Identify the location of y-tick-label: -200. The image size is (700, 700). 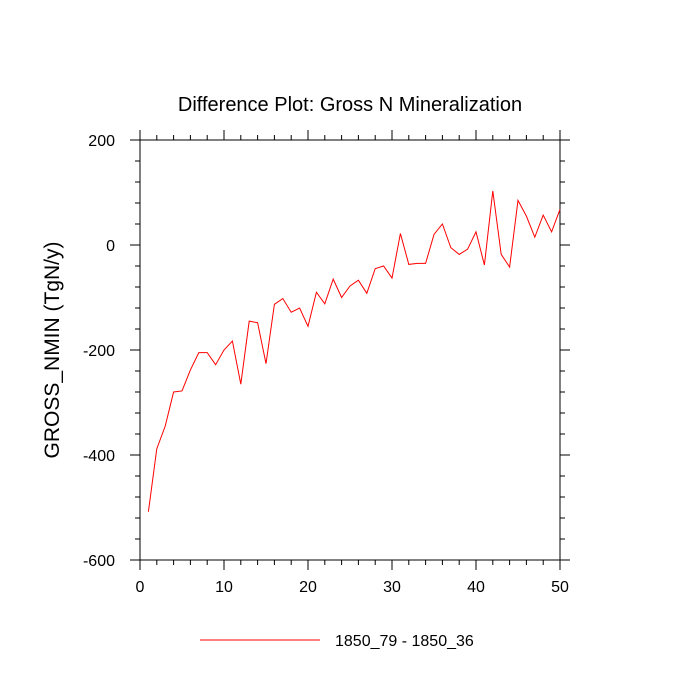
(99, 351).